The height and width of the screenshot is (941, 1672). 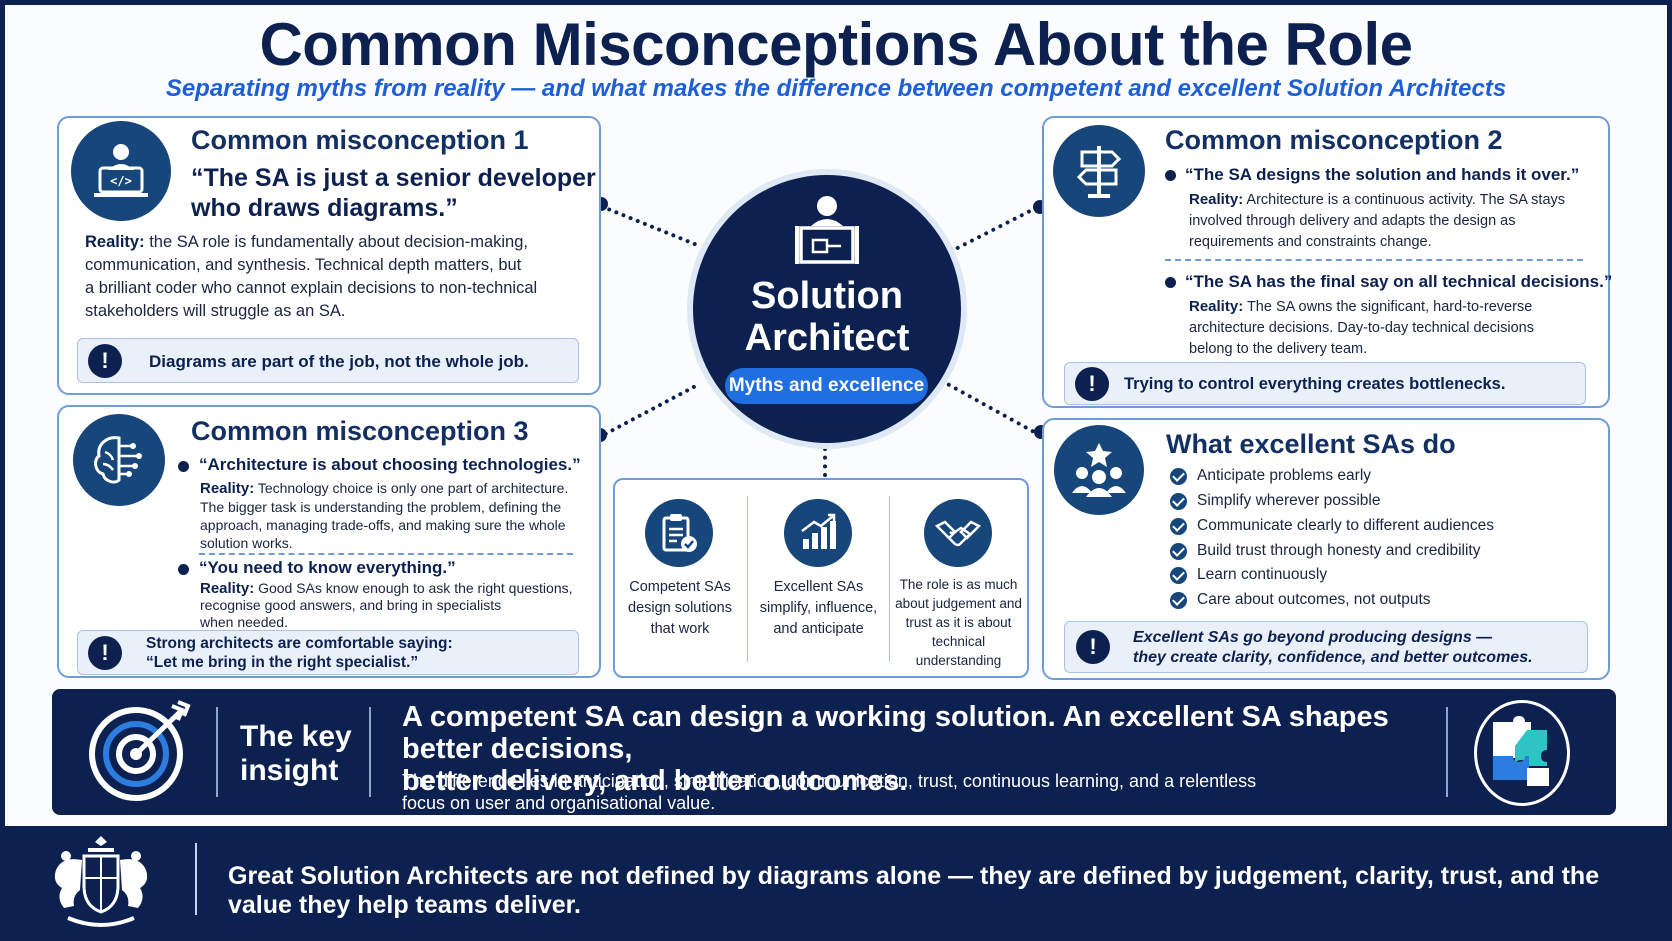 I want to click on column-divider, so click(x=889, y=579).